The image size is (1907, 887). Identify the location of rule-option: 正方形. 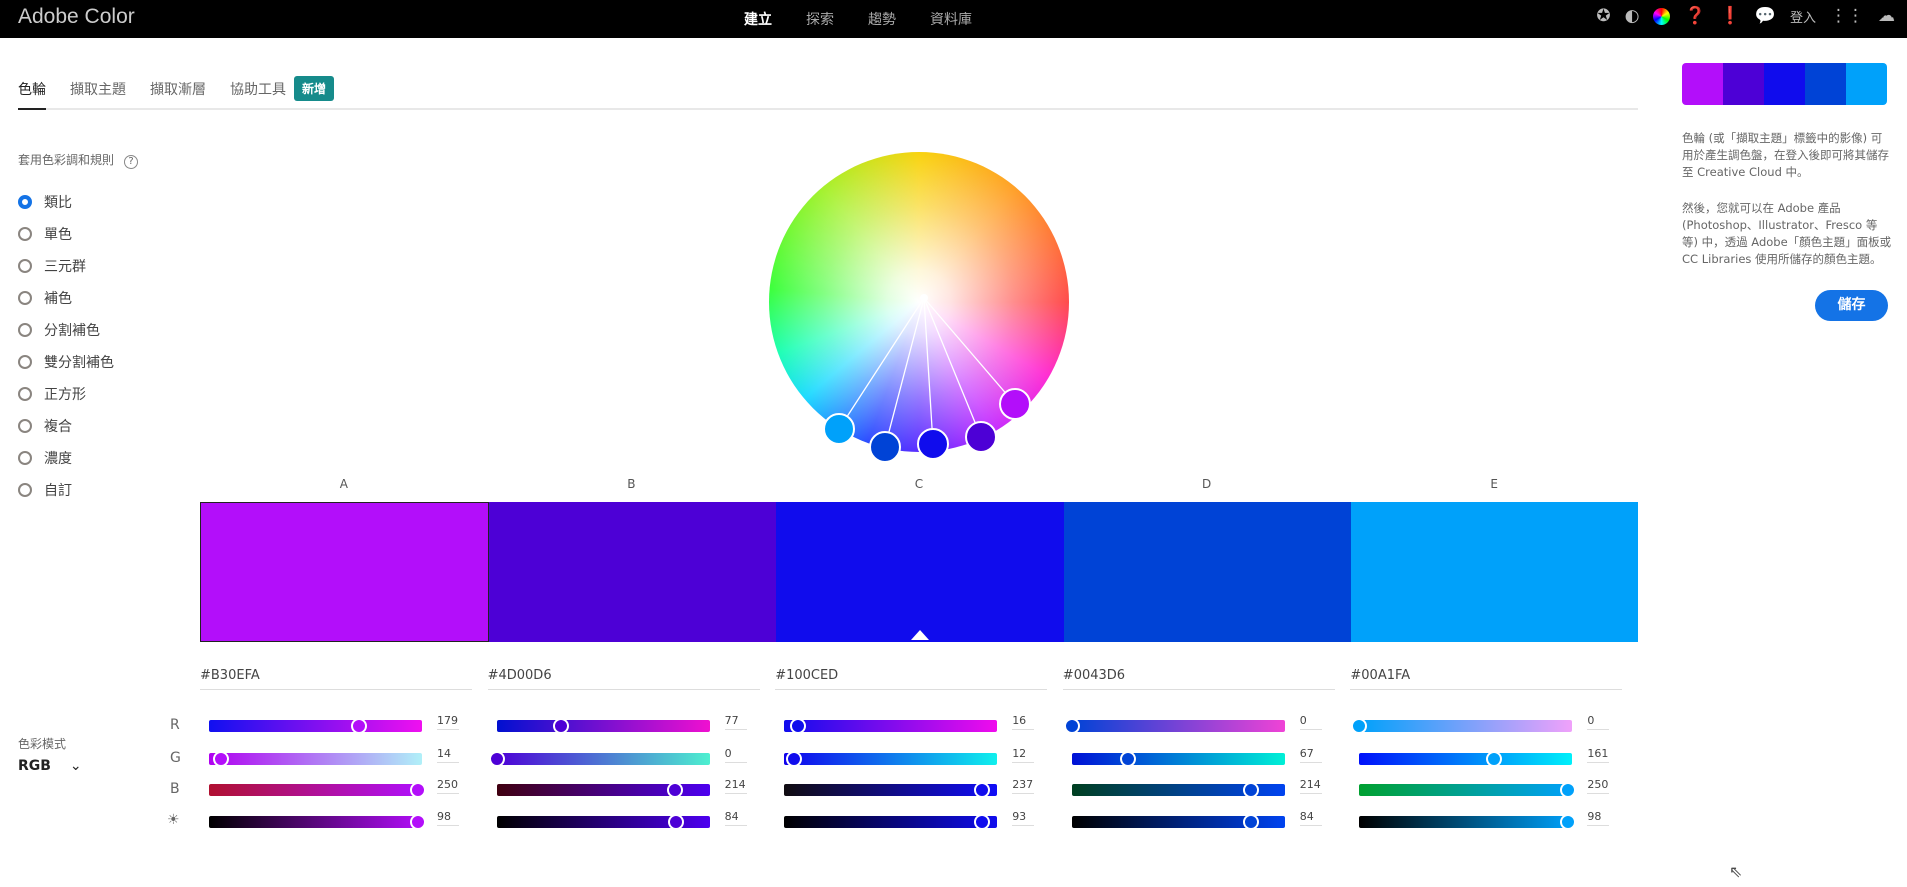
(66, 394).